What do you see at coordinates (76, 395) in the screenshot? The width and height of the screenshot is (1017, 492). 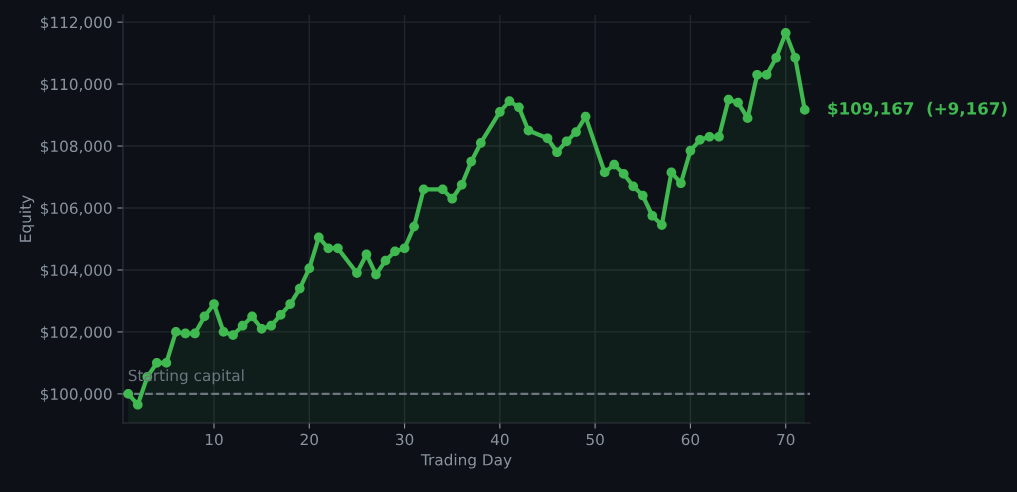 I see `y-tick-label: $100,000` at bounding box center [76, 395].